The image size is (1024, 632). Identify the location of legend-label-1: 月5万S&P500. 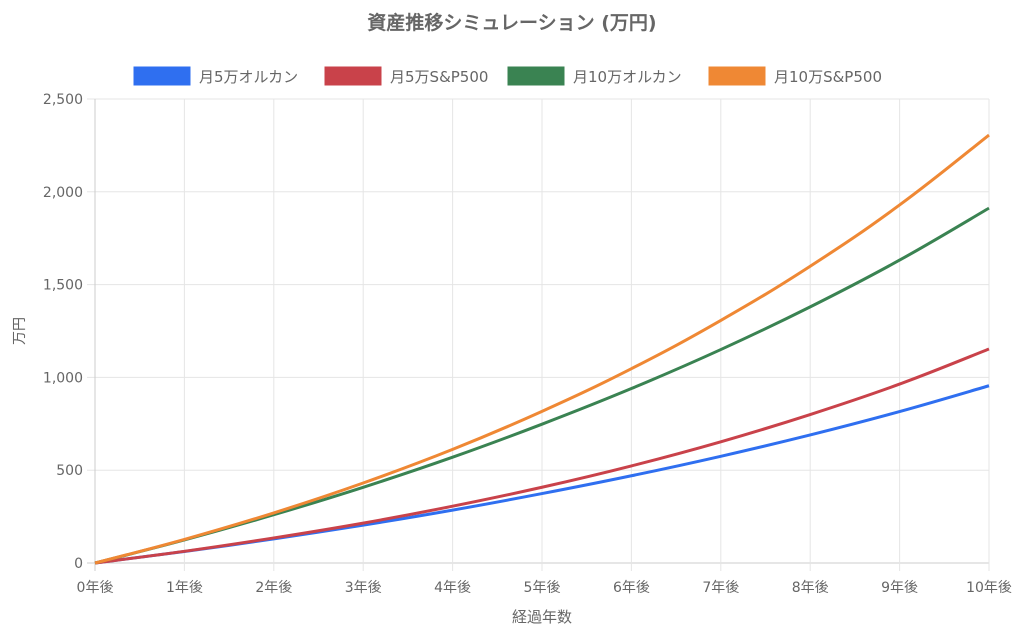
(439, 77).